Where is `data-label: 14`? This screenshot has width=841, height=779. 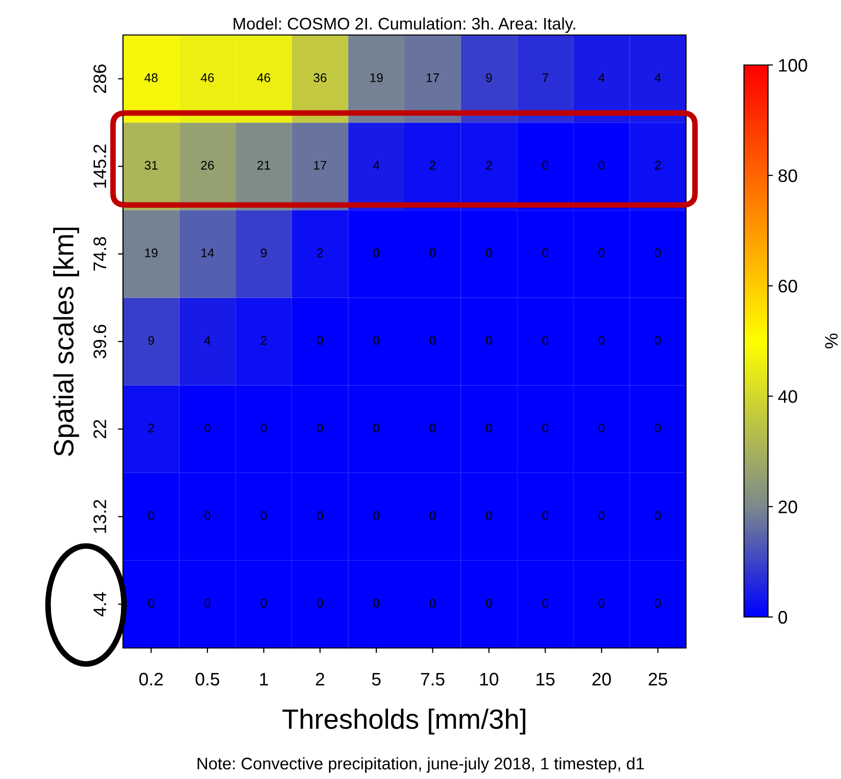 data-label: 14 is located at coordinates (207, 253).